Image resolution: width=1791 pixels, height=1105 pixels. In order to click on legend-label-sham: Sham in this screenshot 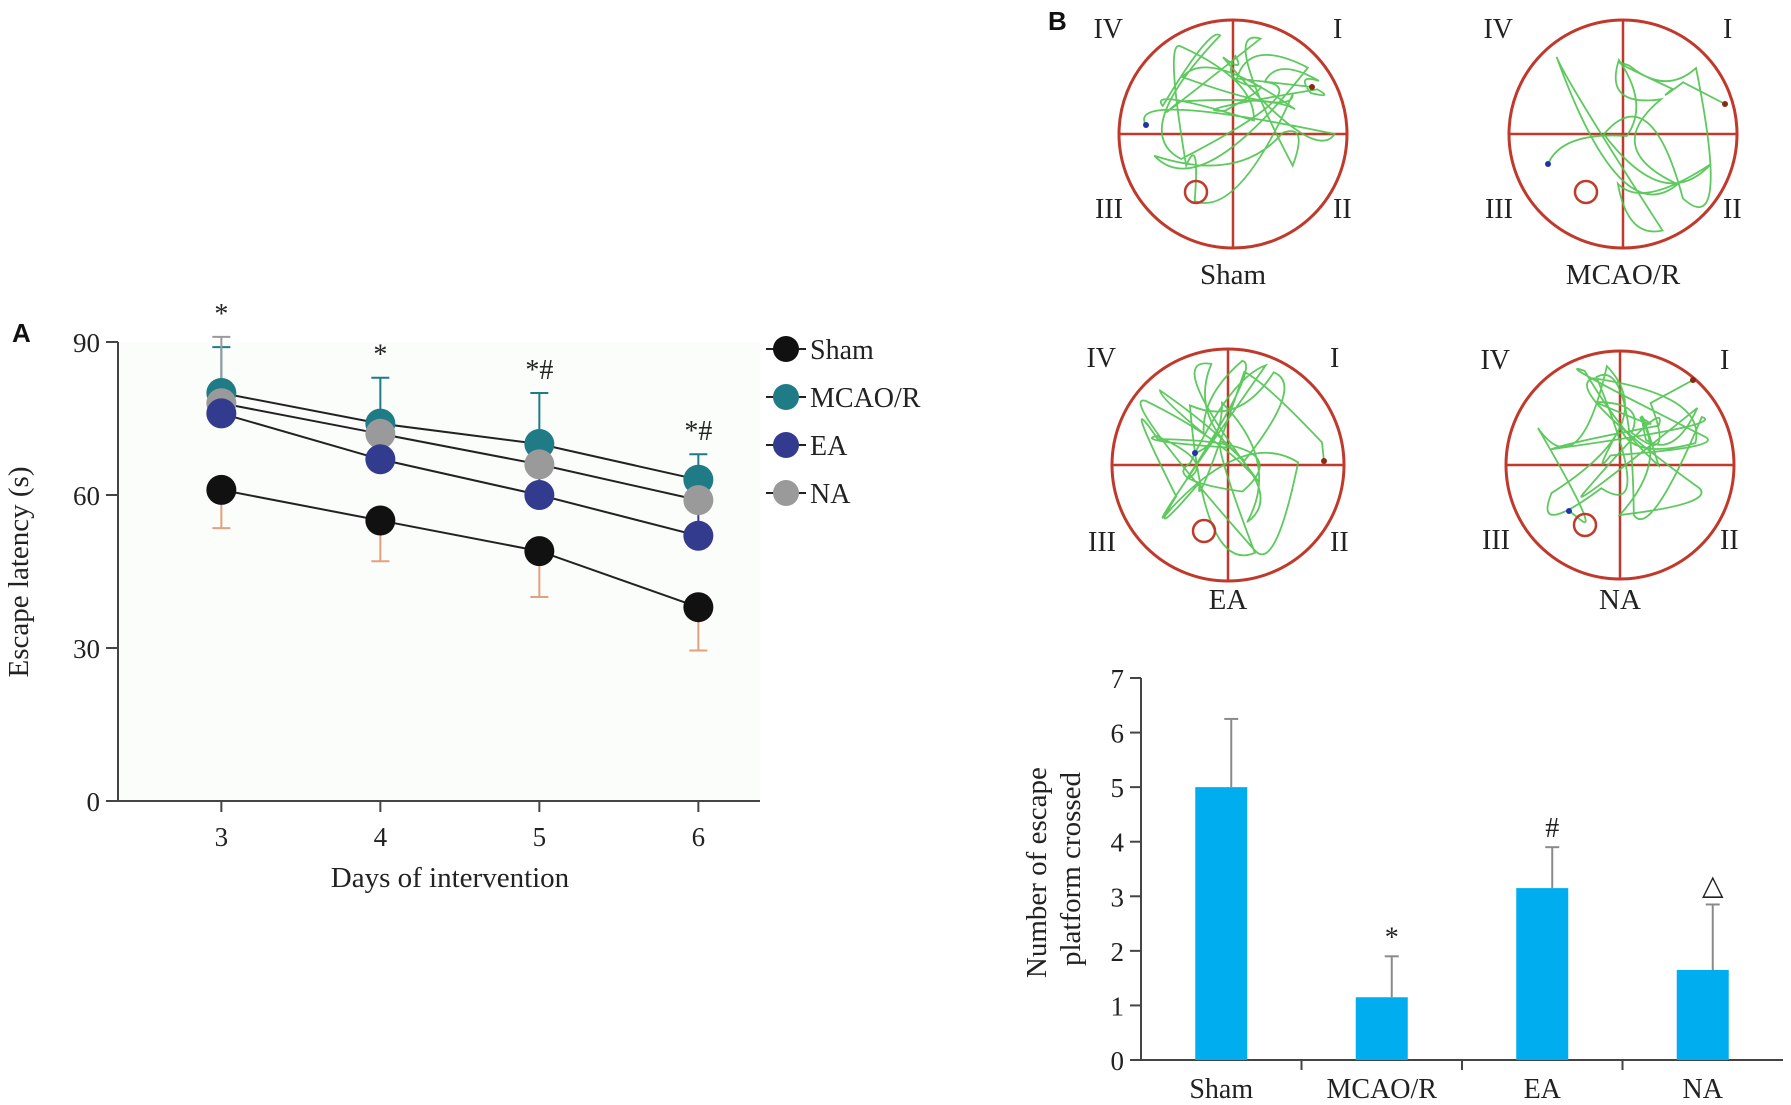, I will do `click(842, 350)`.